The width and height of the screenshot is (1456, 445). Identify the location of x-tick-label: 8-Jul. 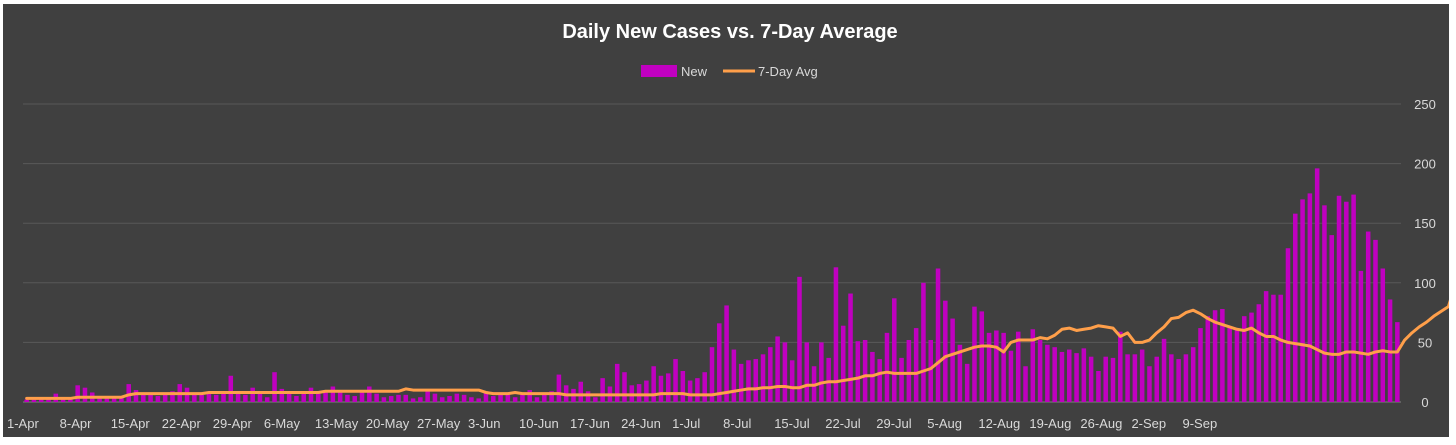
(737, 423).